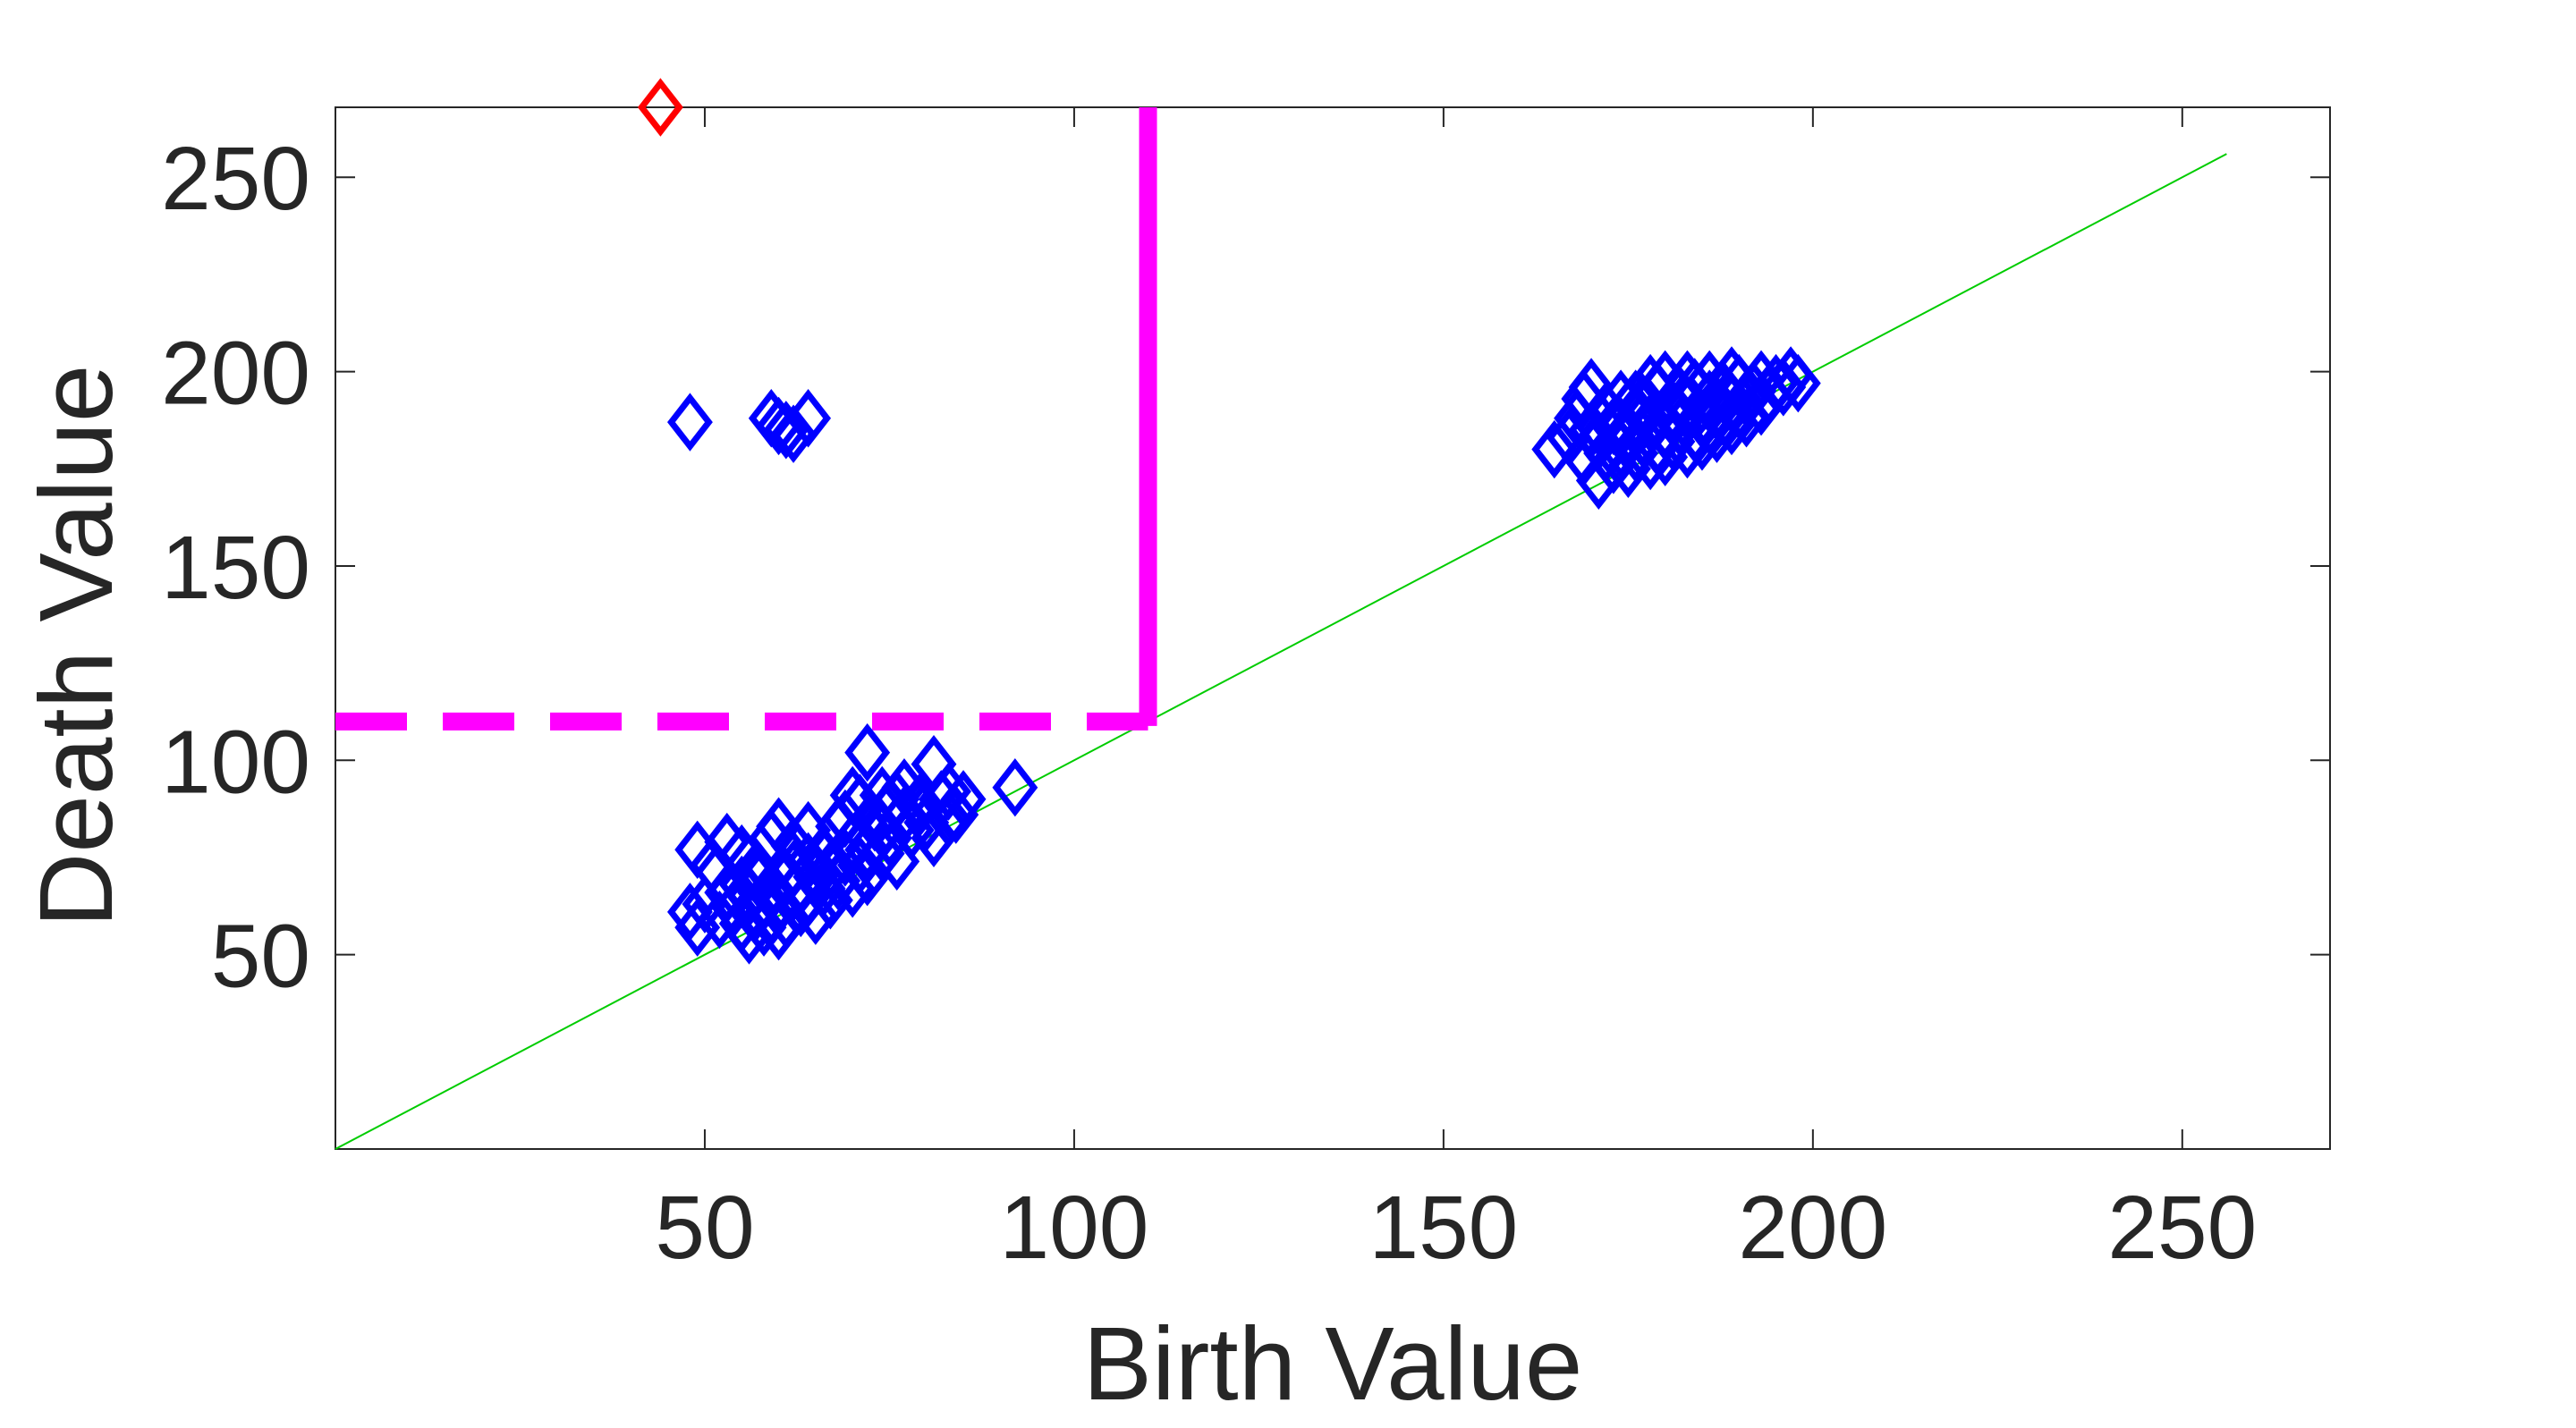 The height and width of the screenshot is (1428, 2576). What do you see at coordinates (1333, 1363) in the screenshot?
I see `x-axis-title: Birth Value` at bounding box center [1333, 1363].